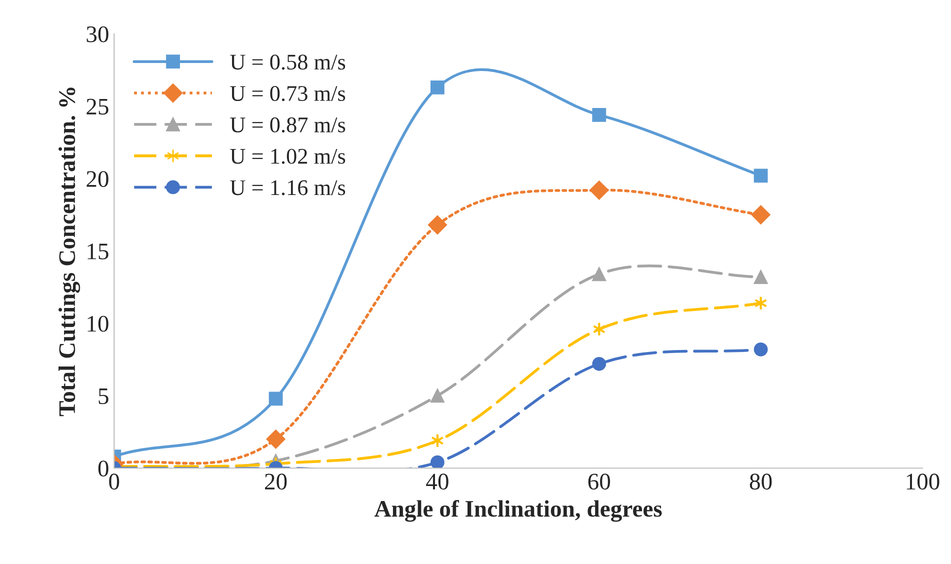  What do you see at coordinates (103, 468) in the screenshot?
I see `y-tick-label: 0` at bounding box center [103, 468].